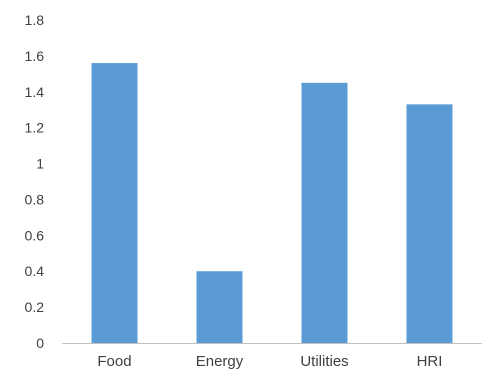  I want to click on y-tick-label-4: 0.8, so click(35, 199).